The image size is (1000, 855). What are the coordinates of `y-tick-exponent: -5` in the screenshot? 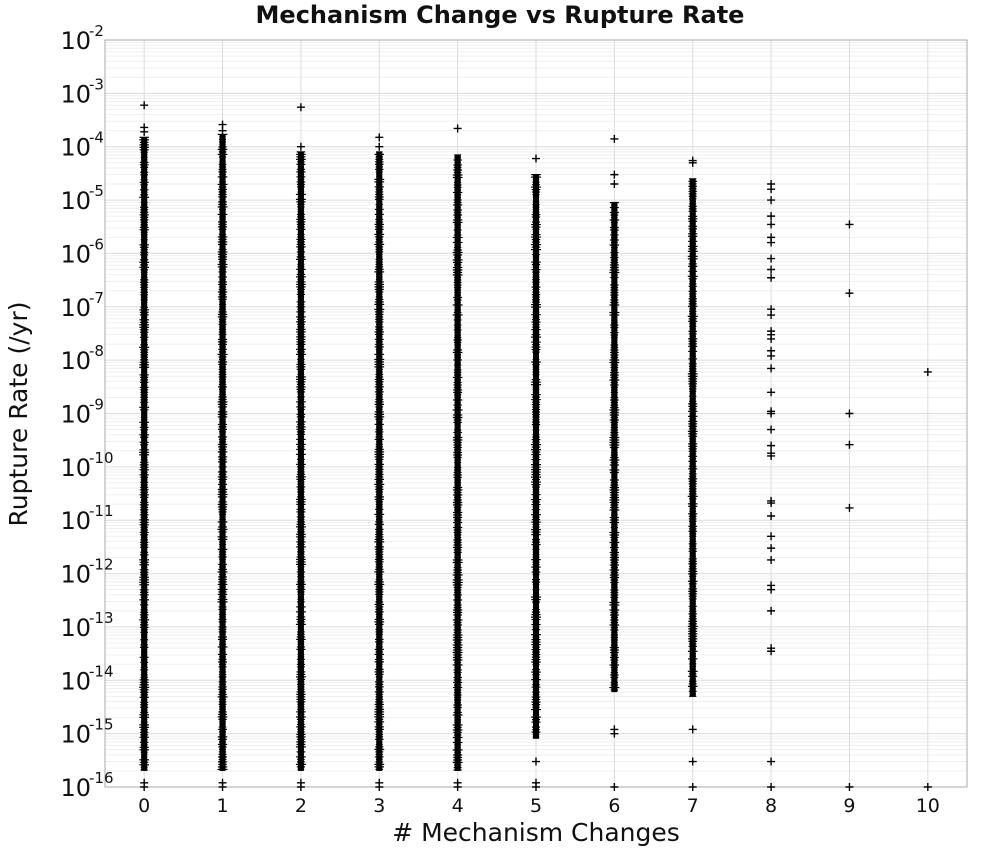 It's located at (96, 191).